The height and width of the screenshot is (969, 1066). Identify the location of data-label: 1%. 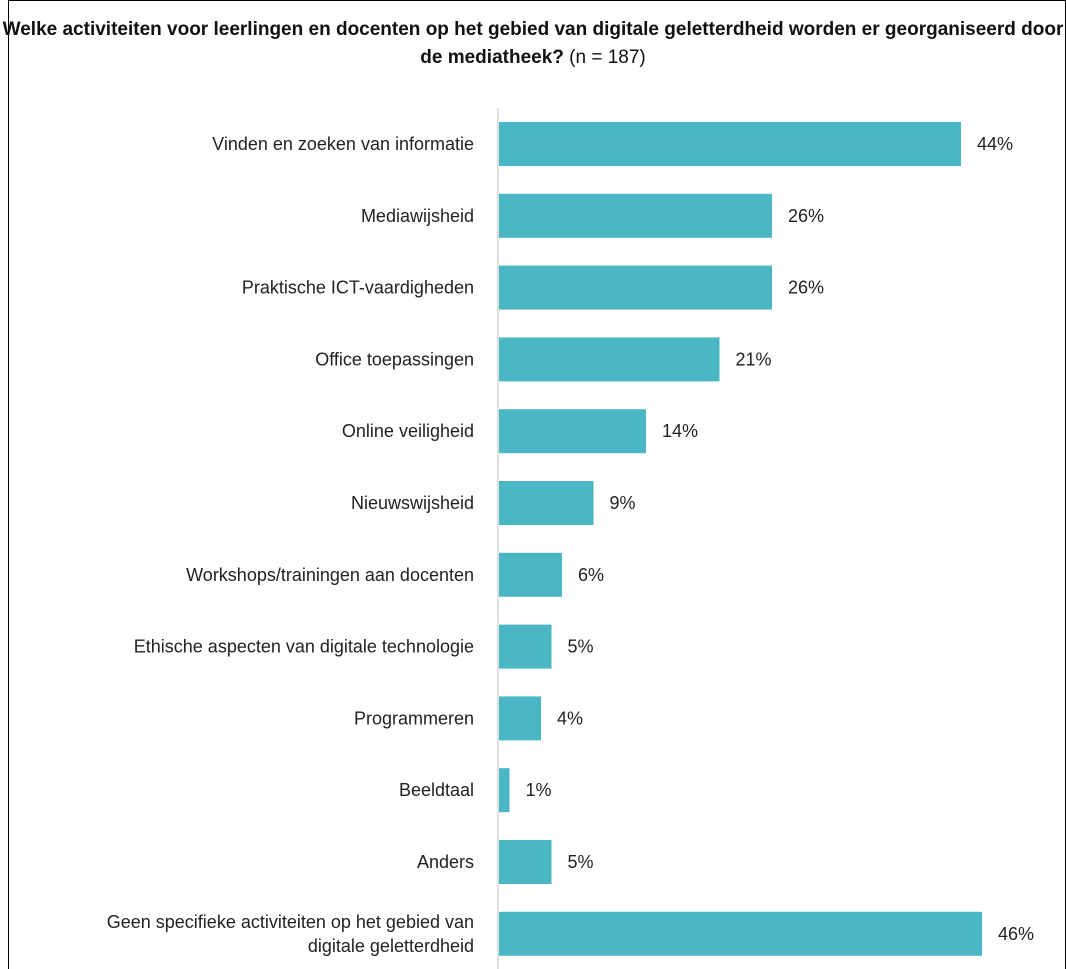
(539, 790).